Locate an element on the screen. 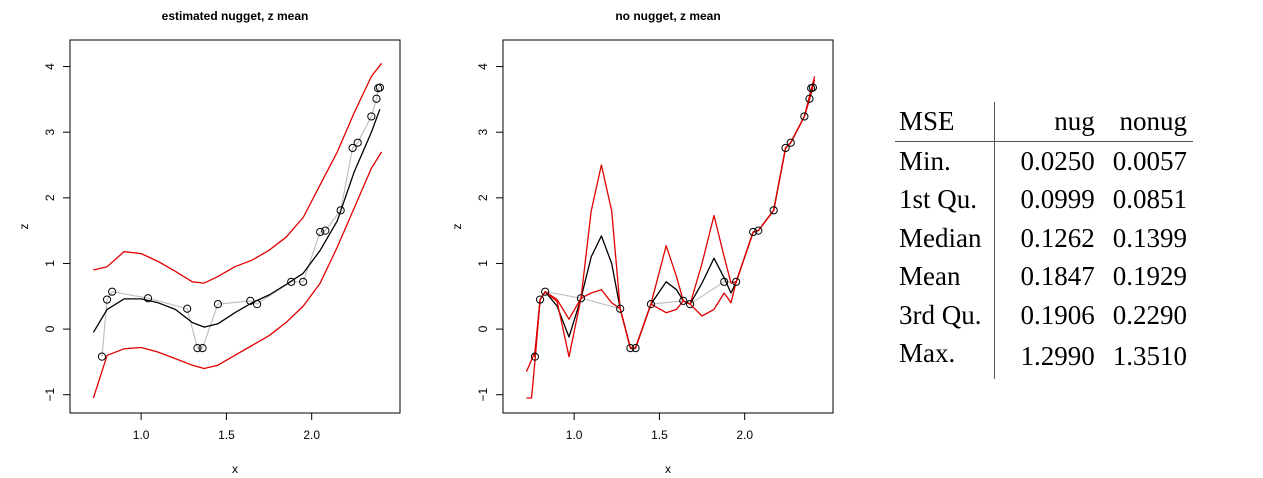 Image resolution: width=1263 pixels, height=478 pixels. table-cell: 0.1929 is located at coordinates (1150, 276).